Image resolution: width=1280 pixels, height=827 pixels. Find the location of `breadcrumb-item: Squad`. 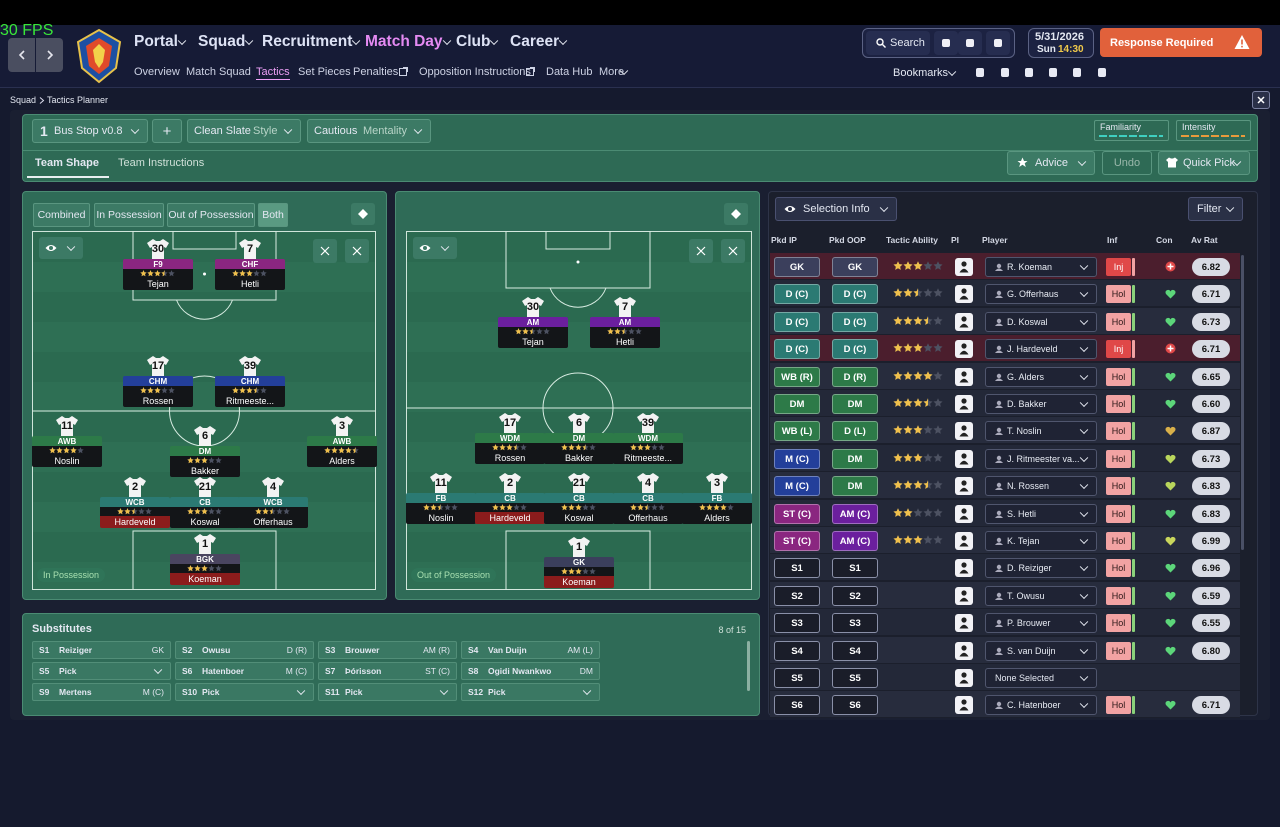

breadcrumb-item: Squad is located at coordinates (23, 100).